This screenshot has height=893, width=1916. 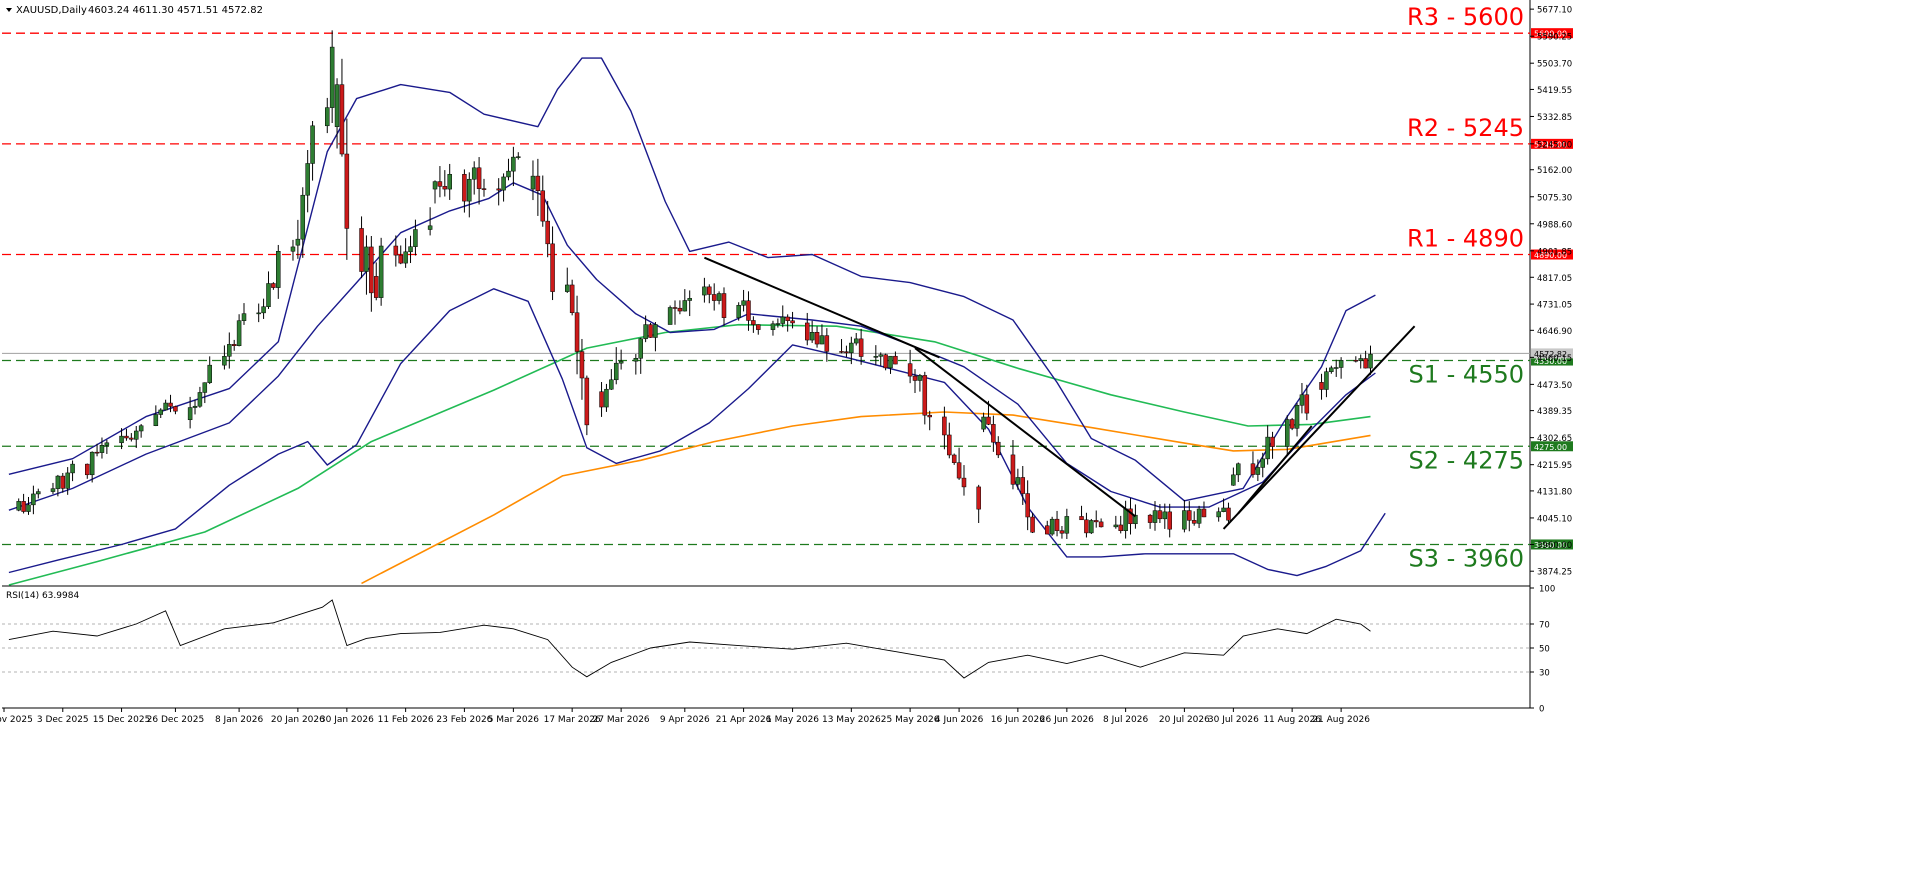 What do you see at coordinates (1467, 460) in the screenshot?
I see `level-label: S2 - 4275` at bounding box center [1467, 460].